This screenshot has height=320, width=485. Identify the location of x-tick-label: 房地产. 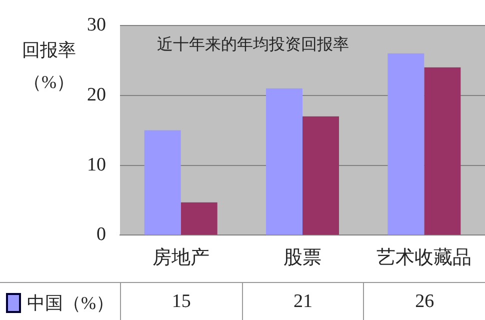
(181, 257).